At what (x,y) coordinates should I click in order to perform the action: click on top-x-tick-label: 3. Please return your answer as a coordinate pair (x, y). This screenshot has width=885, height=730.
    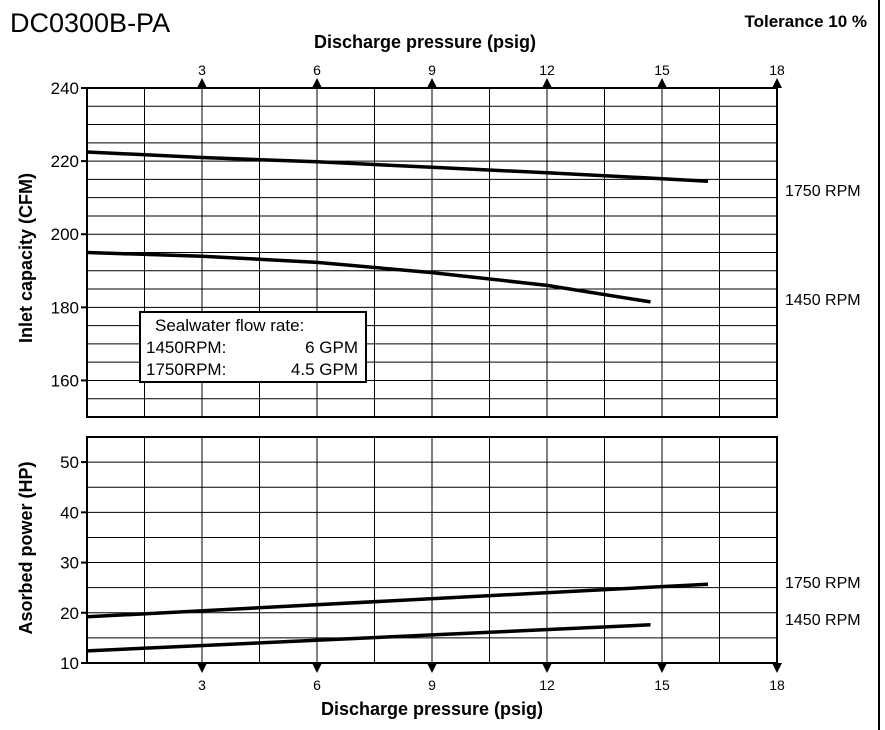
    Looking at the image, I should click on (202, 70).